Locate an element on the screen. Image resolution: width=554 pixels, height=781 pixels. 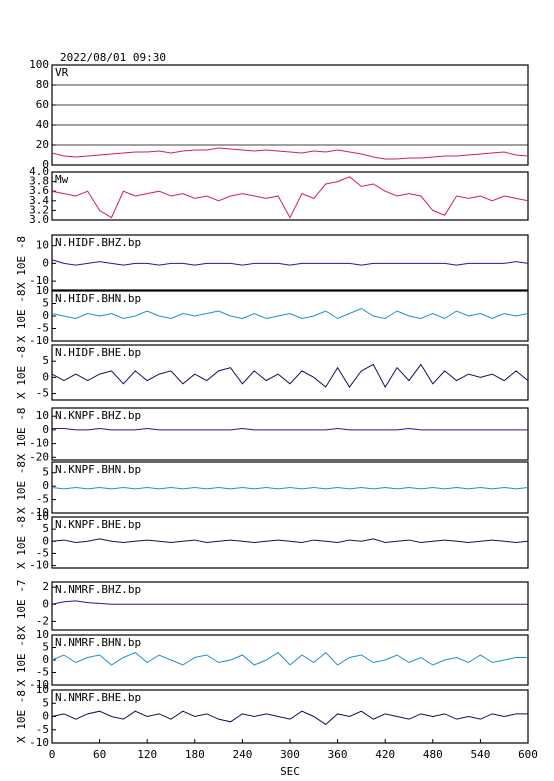
x-tick-label: 300 is located at coordinates (290, 754).